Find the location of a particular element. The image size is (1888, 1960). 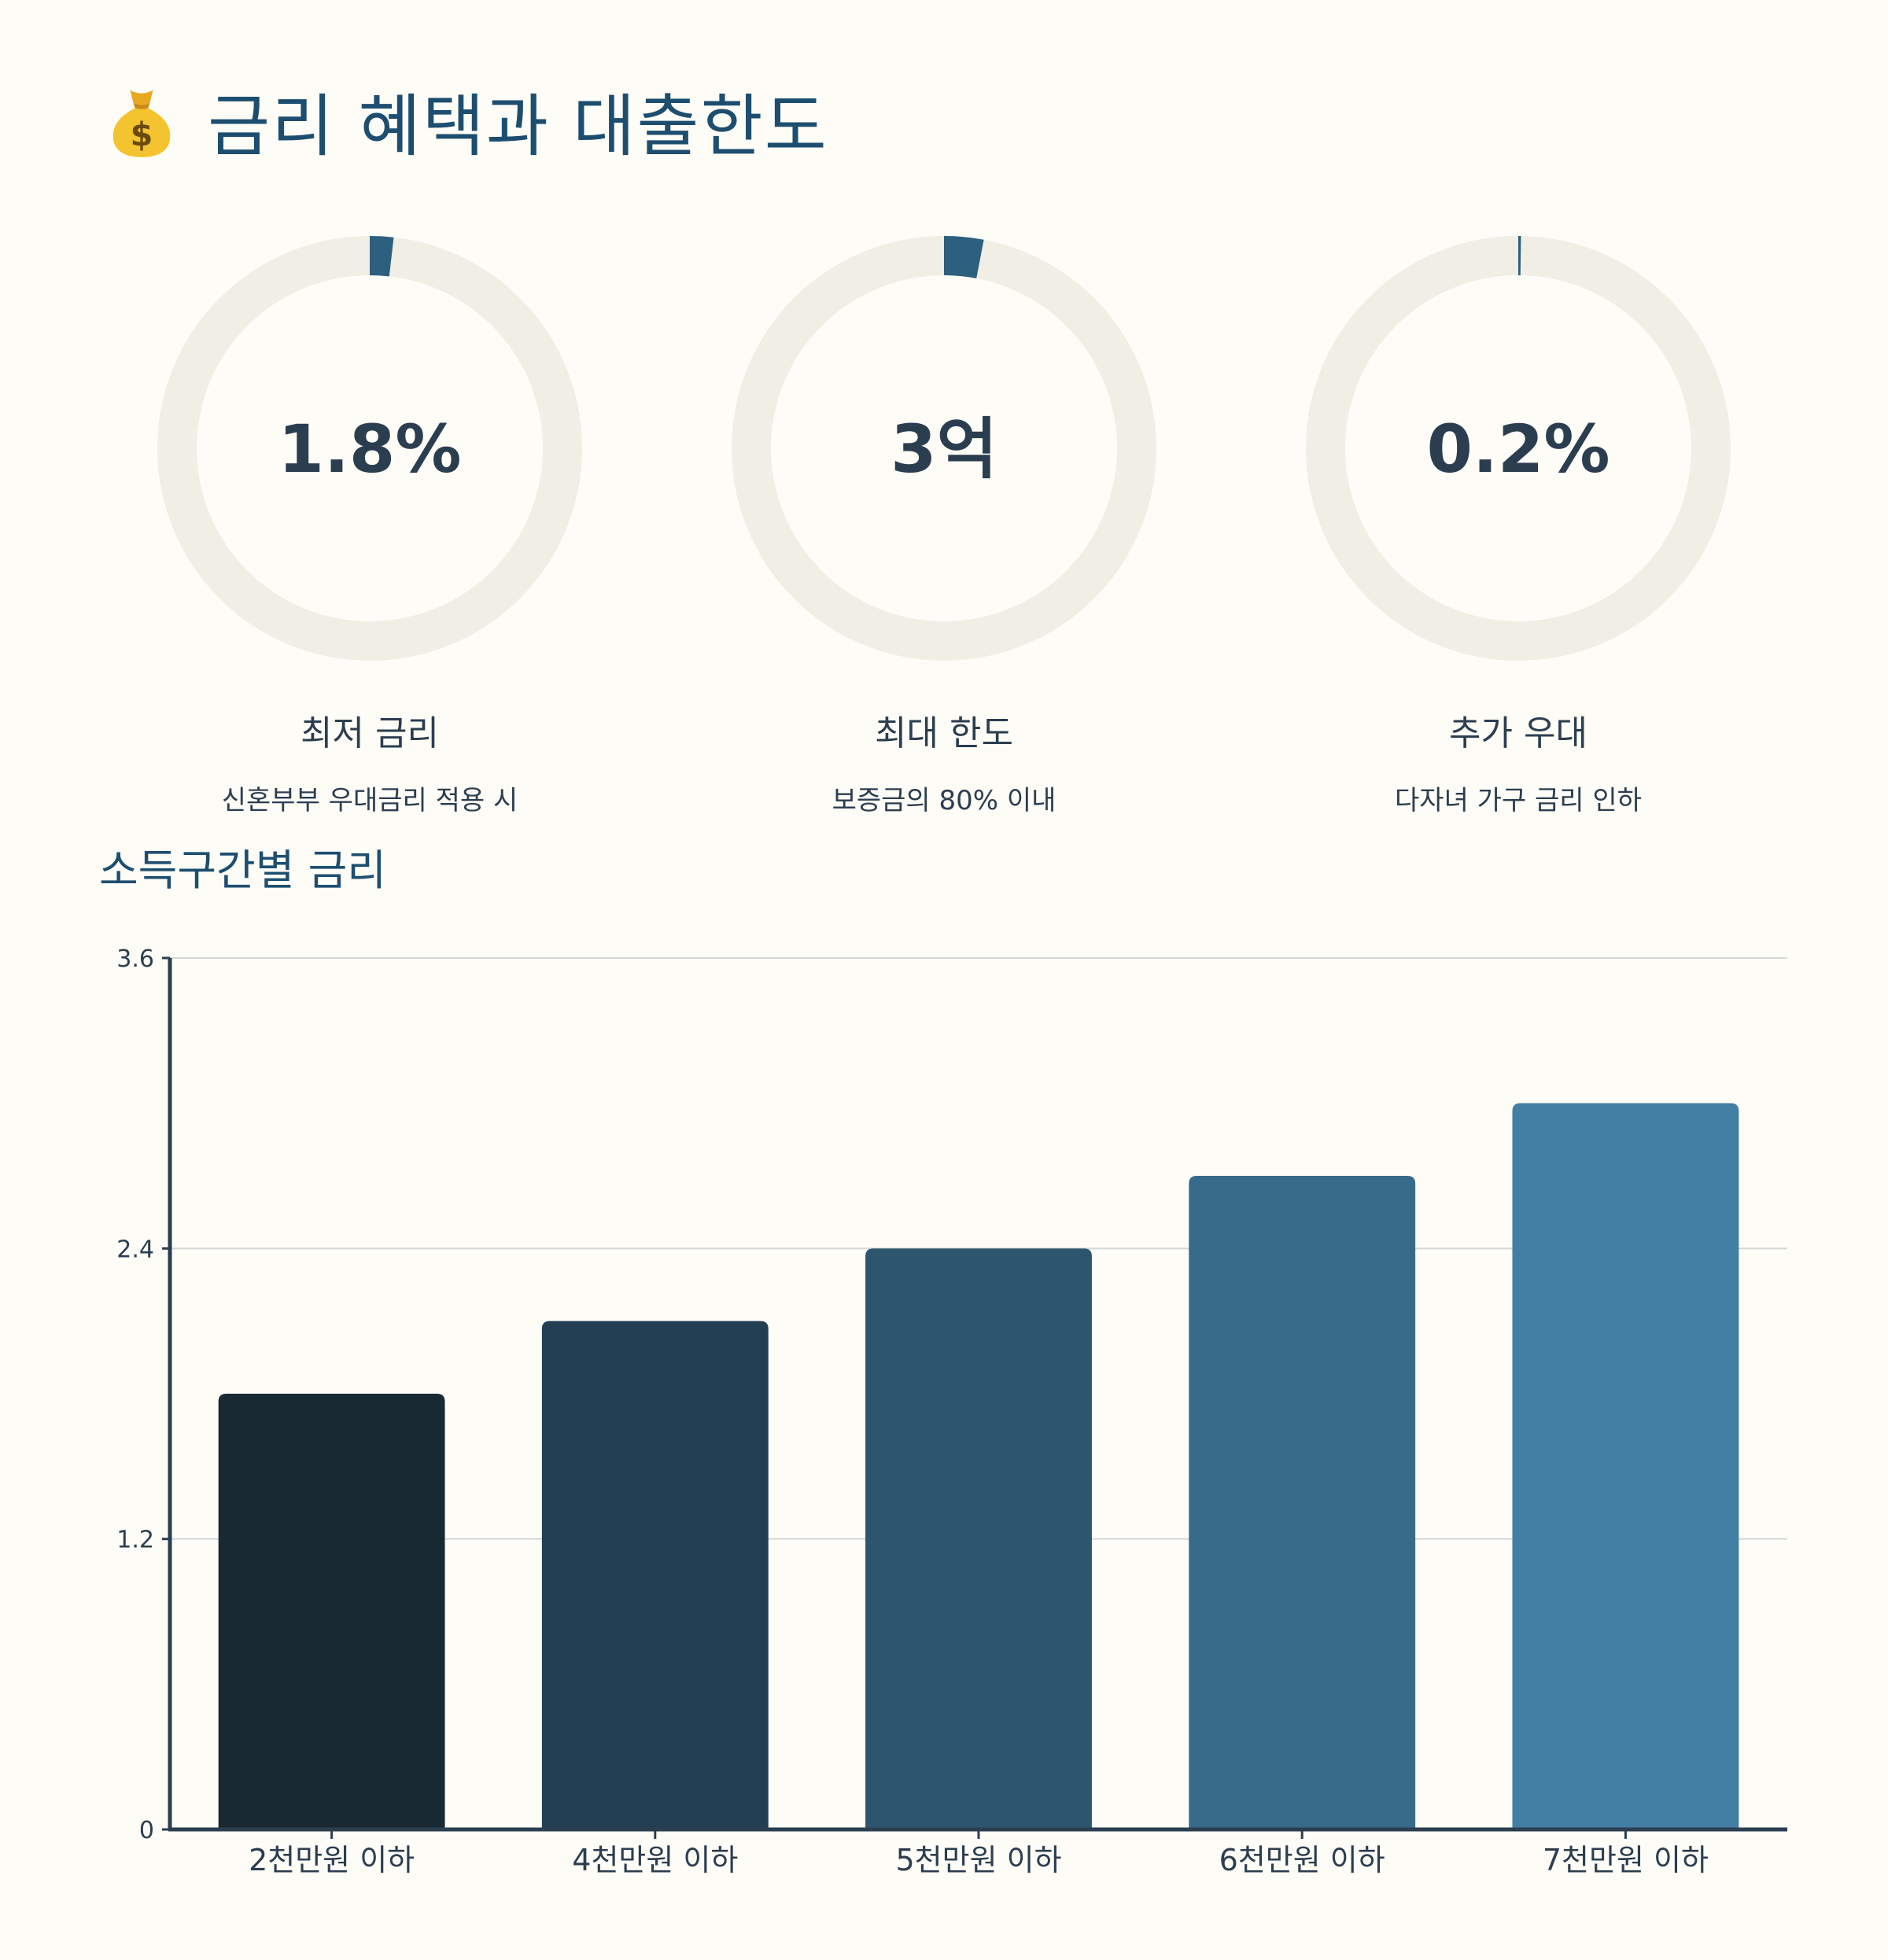

y-tick-label: 3.6 is located at coordinates (135, 959).